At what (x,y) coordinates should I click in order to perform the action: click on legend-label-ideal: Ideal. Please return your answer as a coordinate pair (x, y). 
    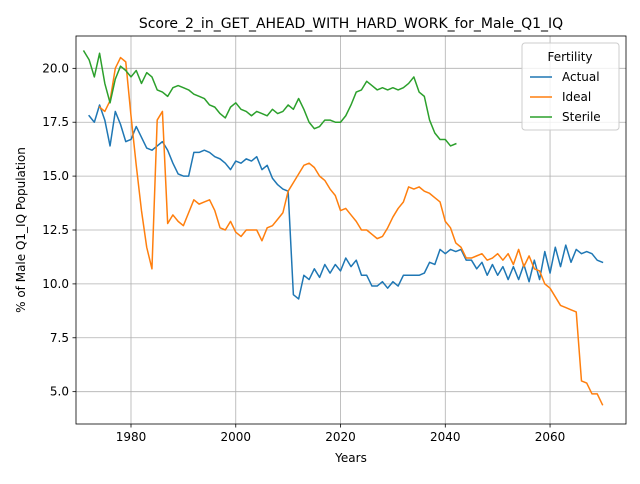
    Looking at the image, I should click on (576, 97).